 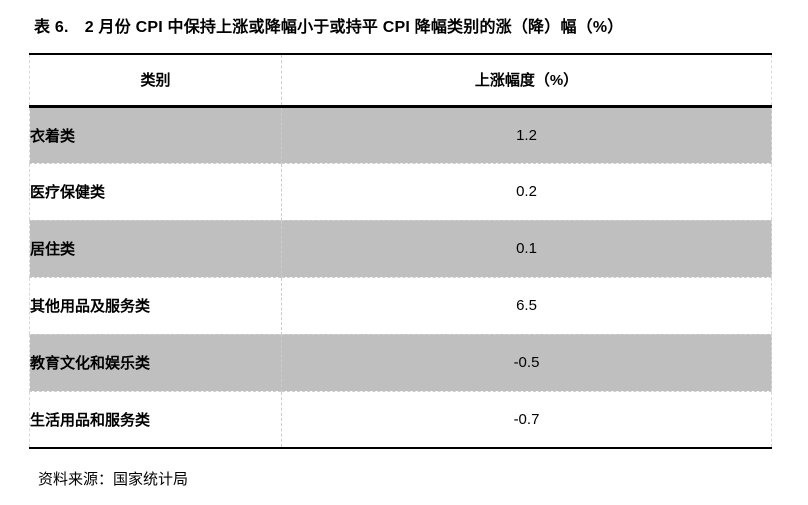 I want to click on header-category: 类别, so click(x=155, y=80).